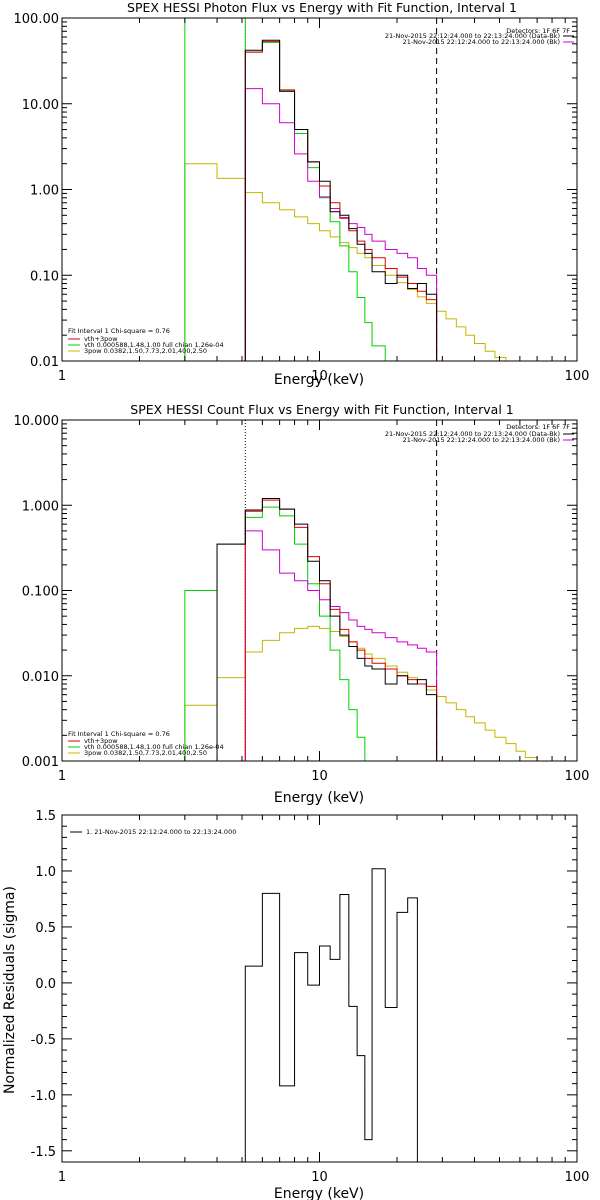 This screenshot has height=1200, width=600. Describe the element at coordinates (538, 31) in the screenshot. I see `panel1-header-detectors: Detectors: 1F 6F 7F` at that location.